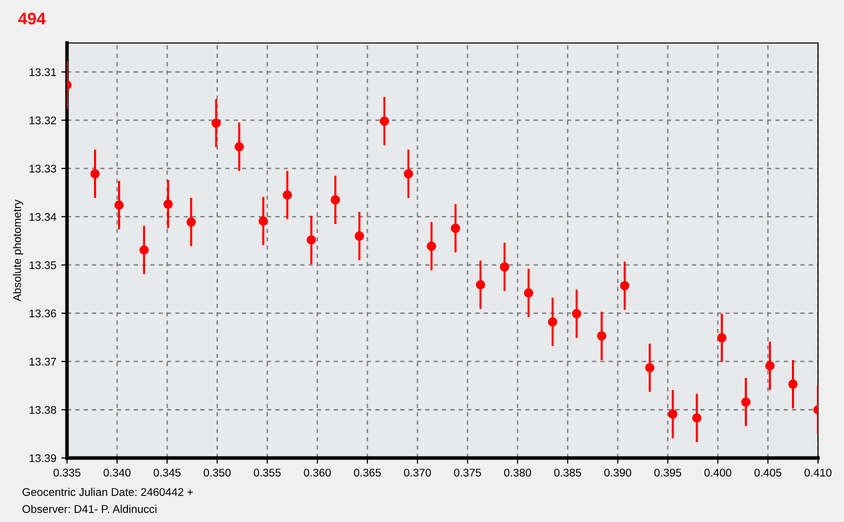 This screenshot has width=844, height=522. Describe the element at coordinates (18, 251) in the screenshot. I see `y-axis-title: Absolute photometry` at that location.